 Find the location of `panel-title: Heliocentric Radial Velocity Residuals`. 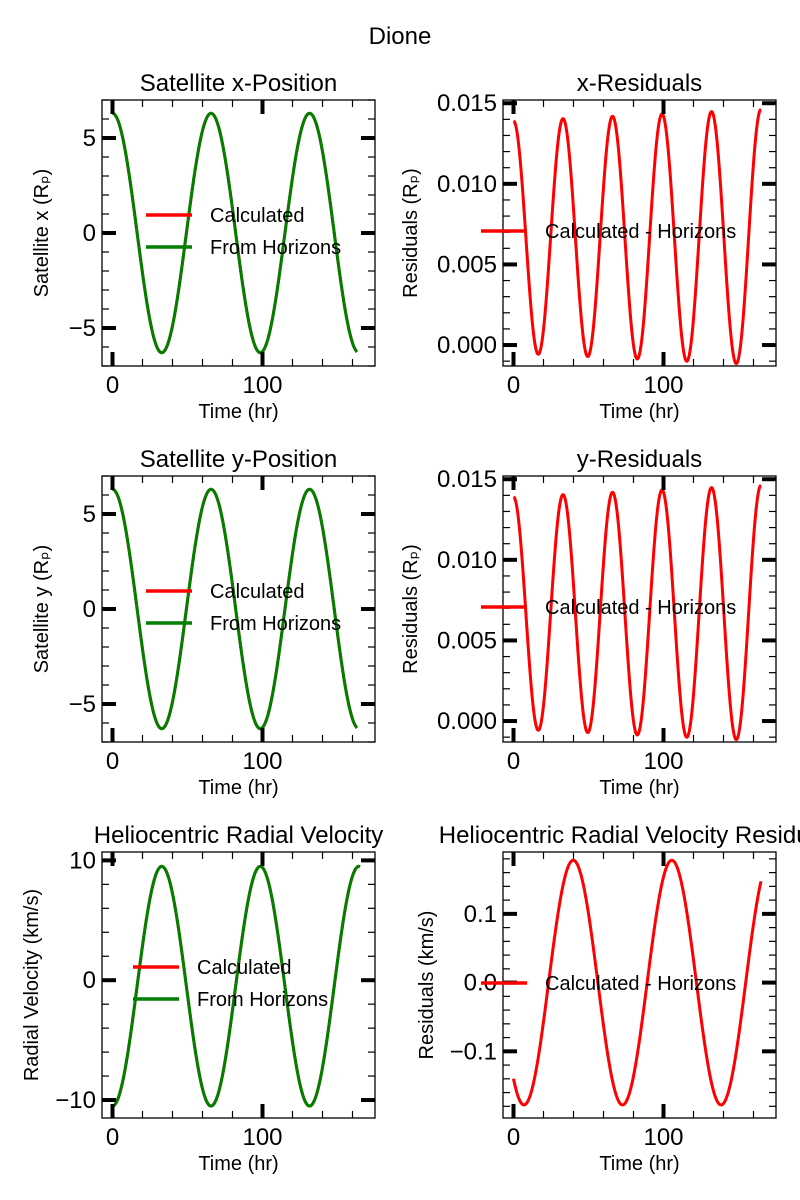

panel-title: Heliocentric Radial Velocity Residuals is located at coordinates (619, 835).